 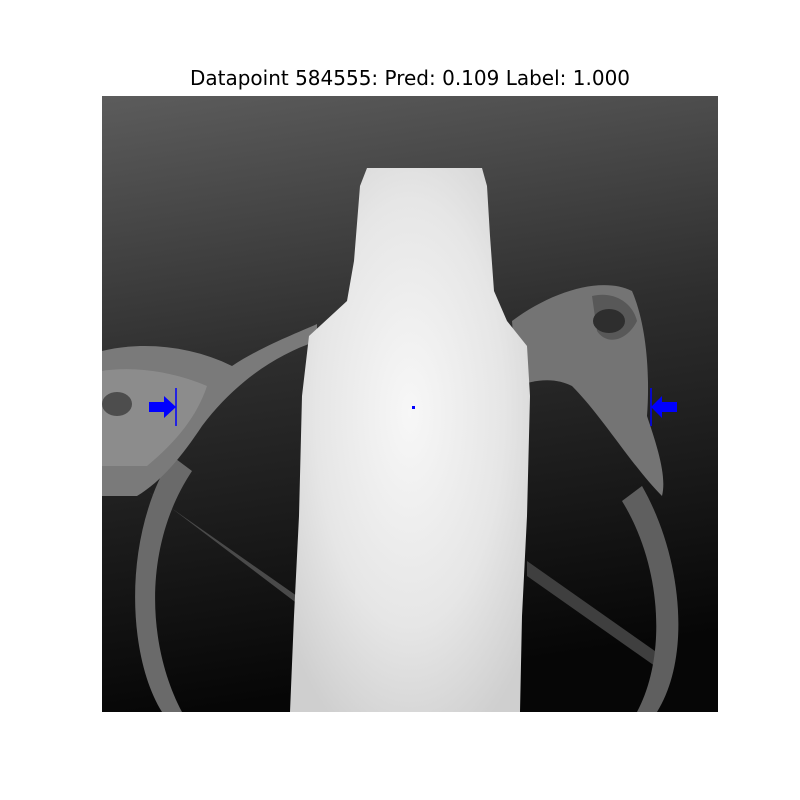 I want to click on left-fixture-light, so click(x=154, y=417).